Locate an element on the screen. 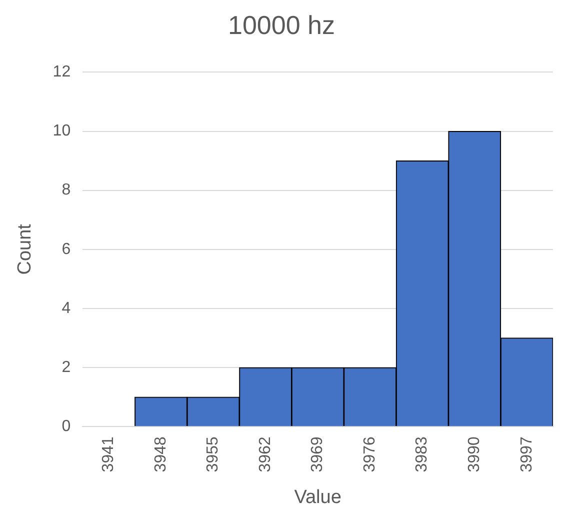 This screenshot has width=565, height=518. x-tick-label: 3990 is located at coordinates (475, 454).